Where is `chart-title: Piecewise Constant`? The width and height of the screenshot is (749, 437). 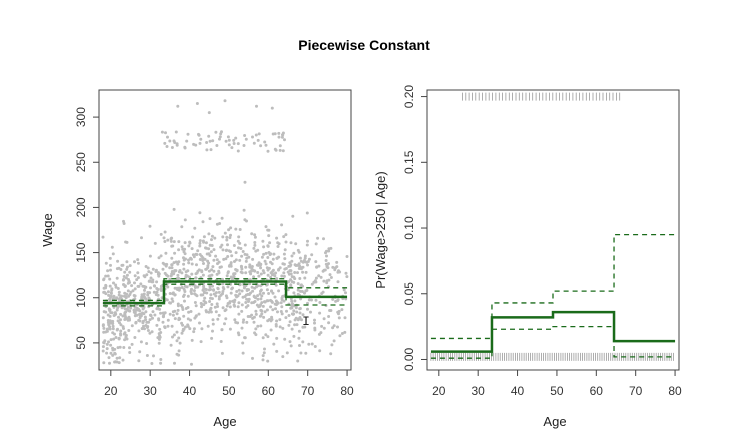
chart-title: Piecewise Constant is located at coordinates (364, 45).